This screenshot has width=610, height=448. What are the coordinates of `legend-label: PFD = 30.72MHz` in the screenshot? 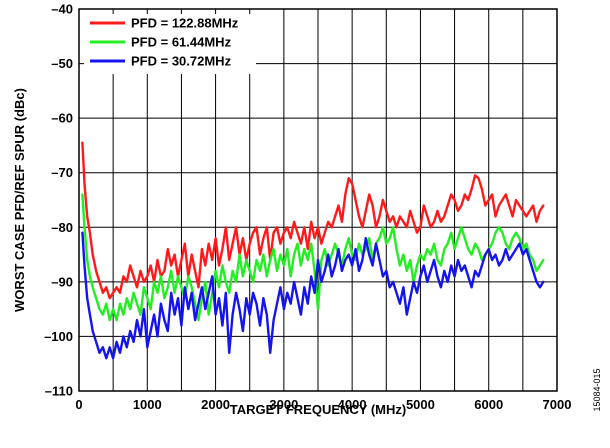 It's located at (181, 61).